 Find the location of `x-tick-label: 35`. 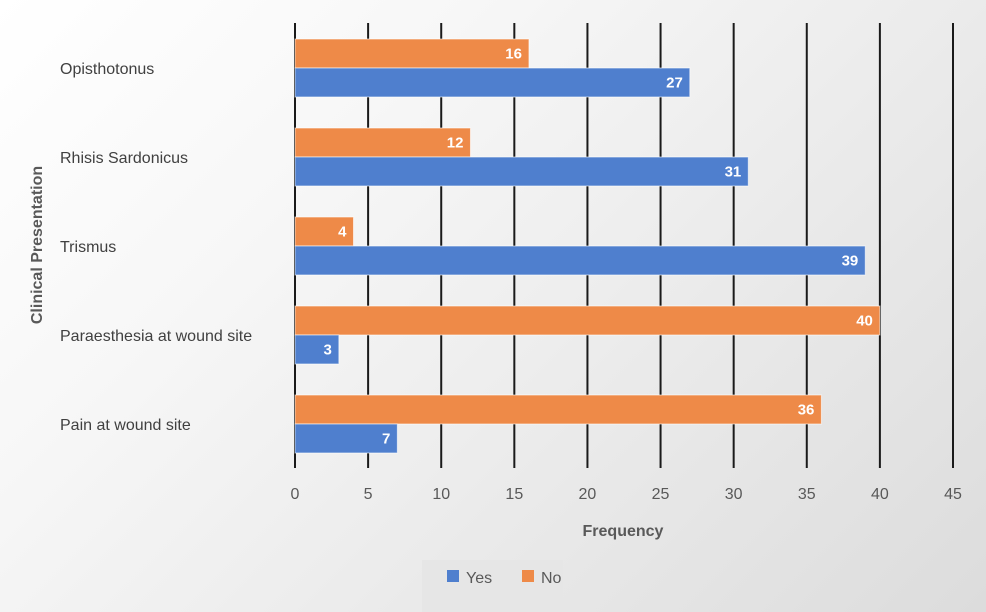

x-tick-label: 35 is located at coordinates (807, 494).